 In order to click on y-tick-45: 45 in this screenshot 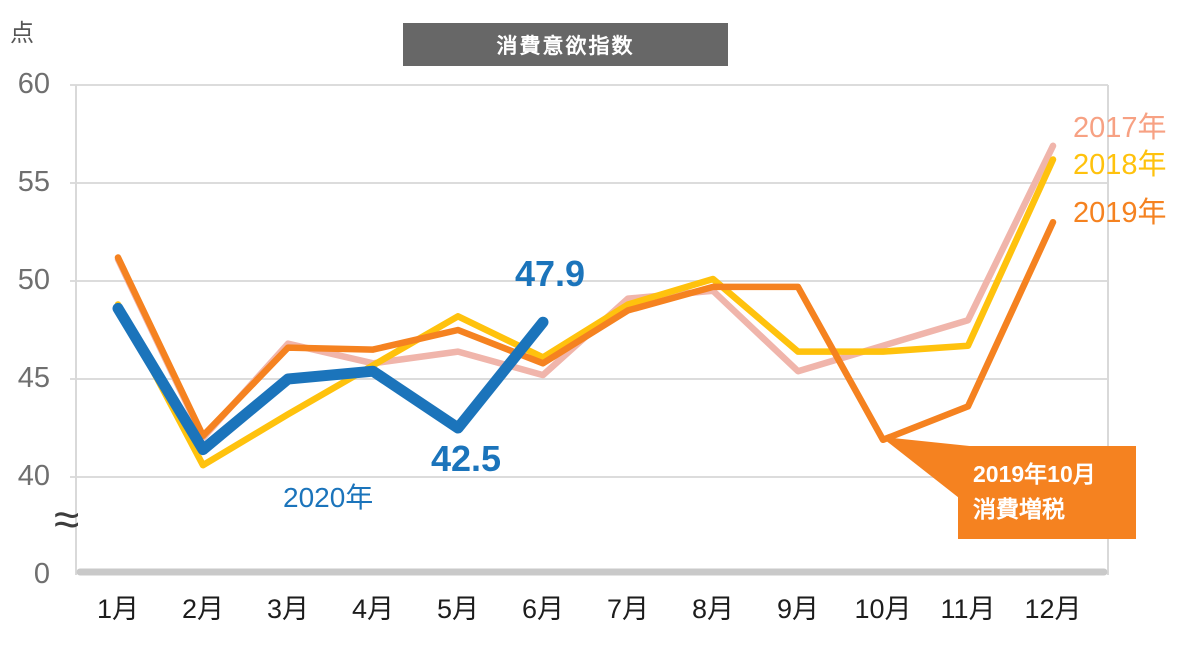, I will do `click(33, 378)`.